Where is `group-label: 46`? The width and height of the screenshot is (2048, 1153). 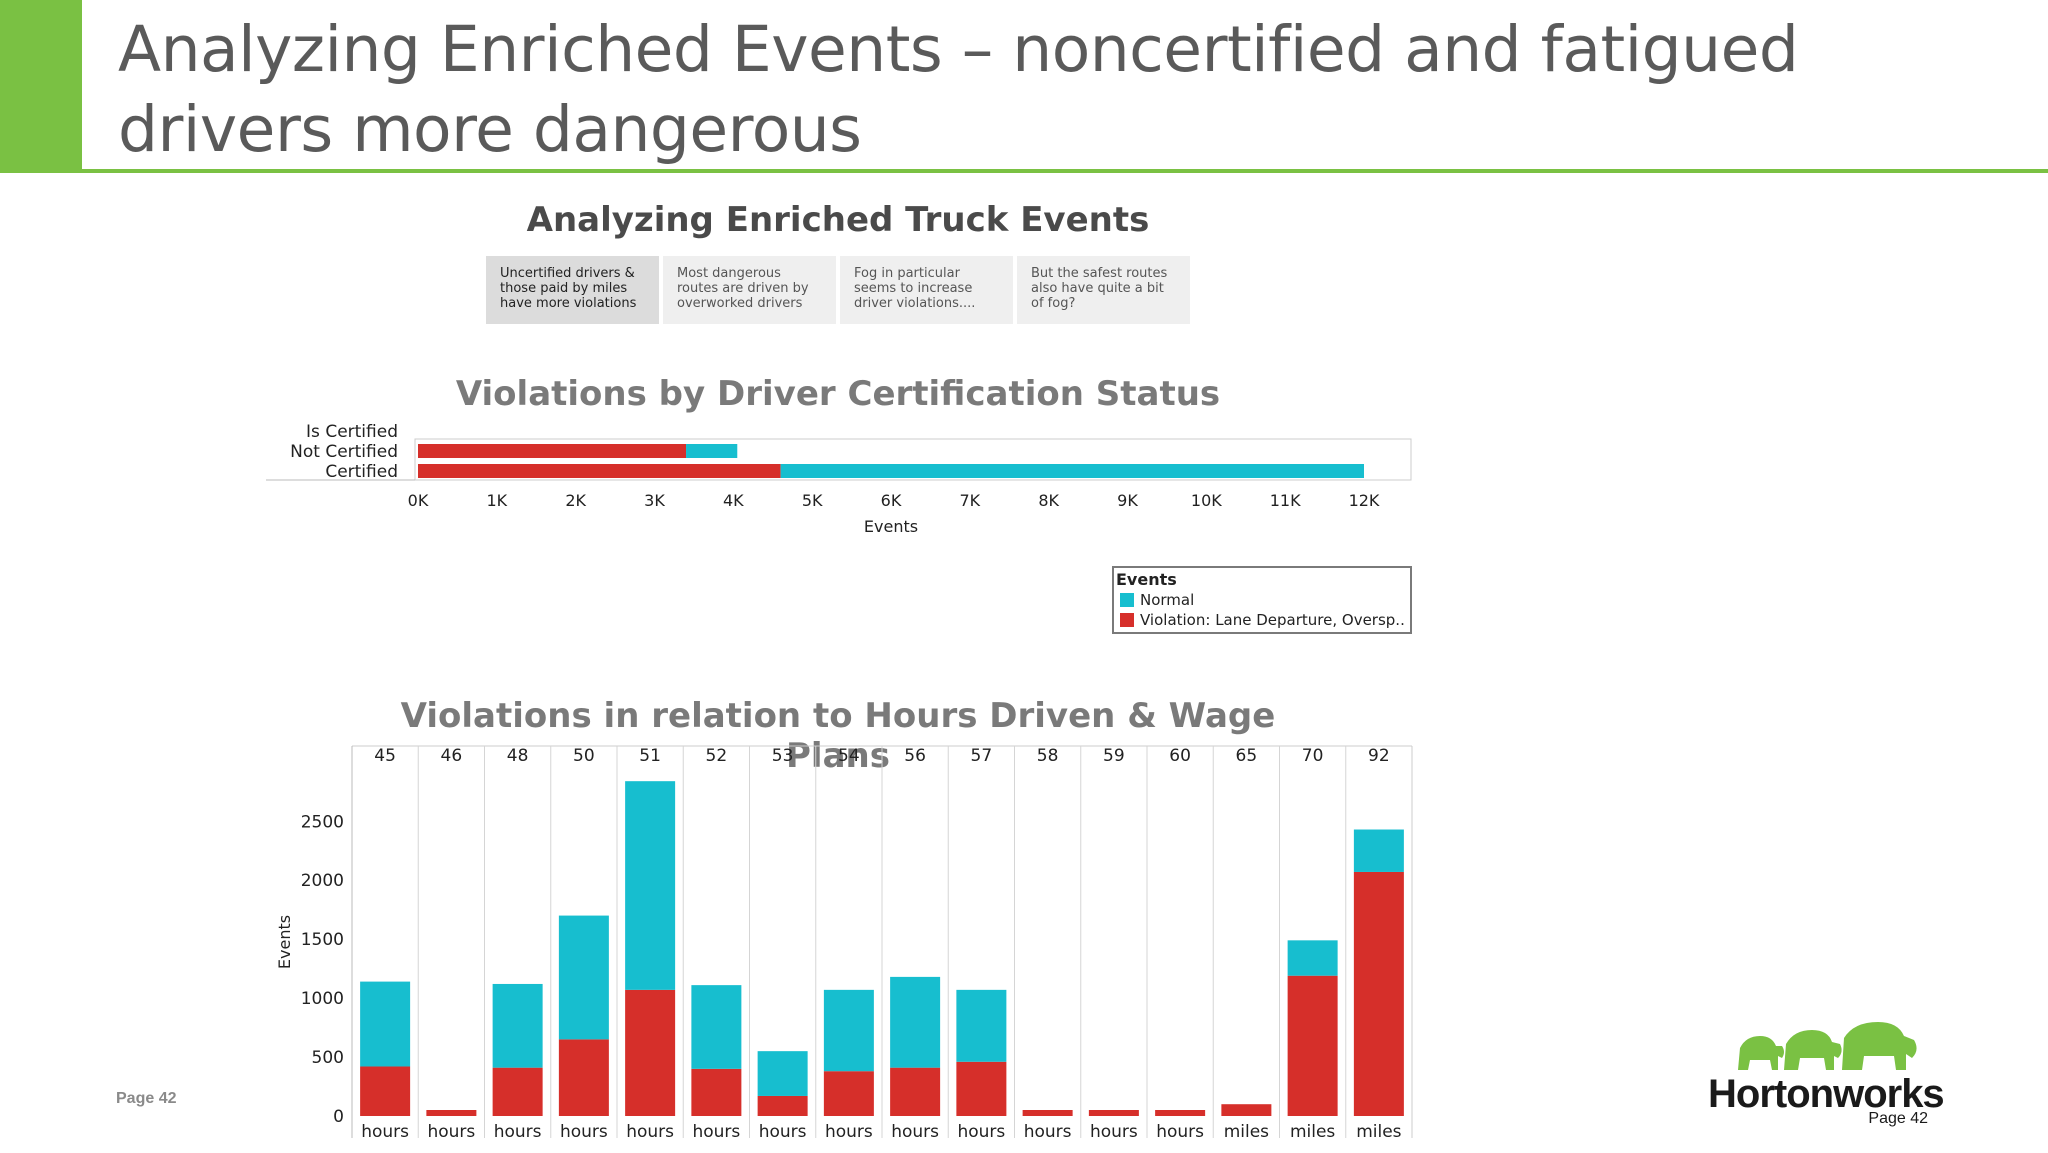 group-label: 46 is located at coordinates (452, 756).